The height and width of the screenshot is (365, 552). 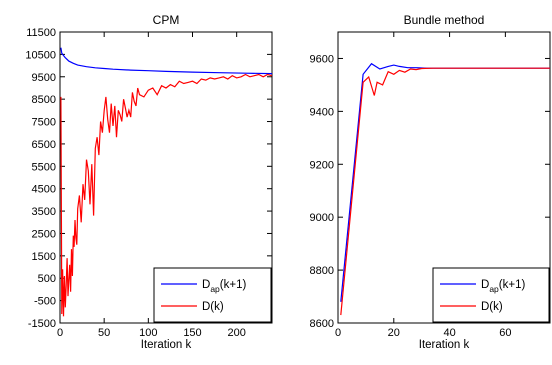 What do you see at coordinates (322, 165) in the screenshot?
I see `y-tick-label: 9200` at bounding box center [322, 165].